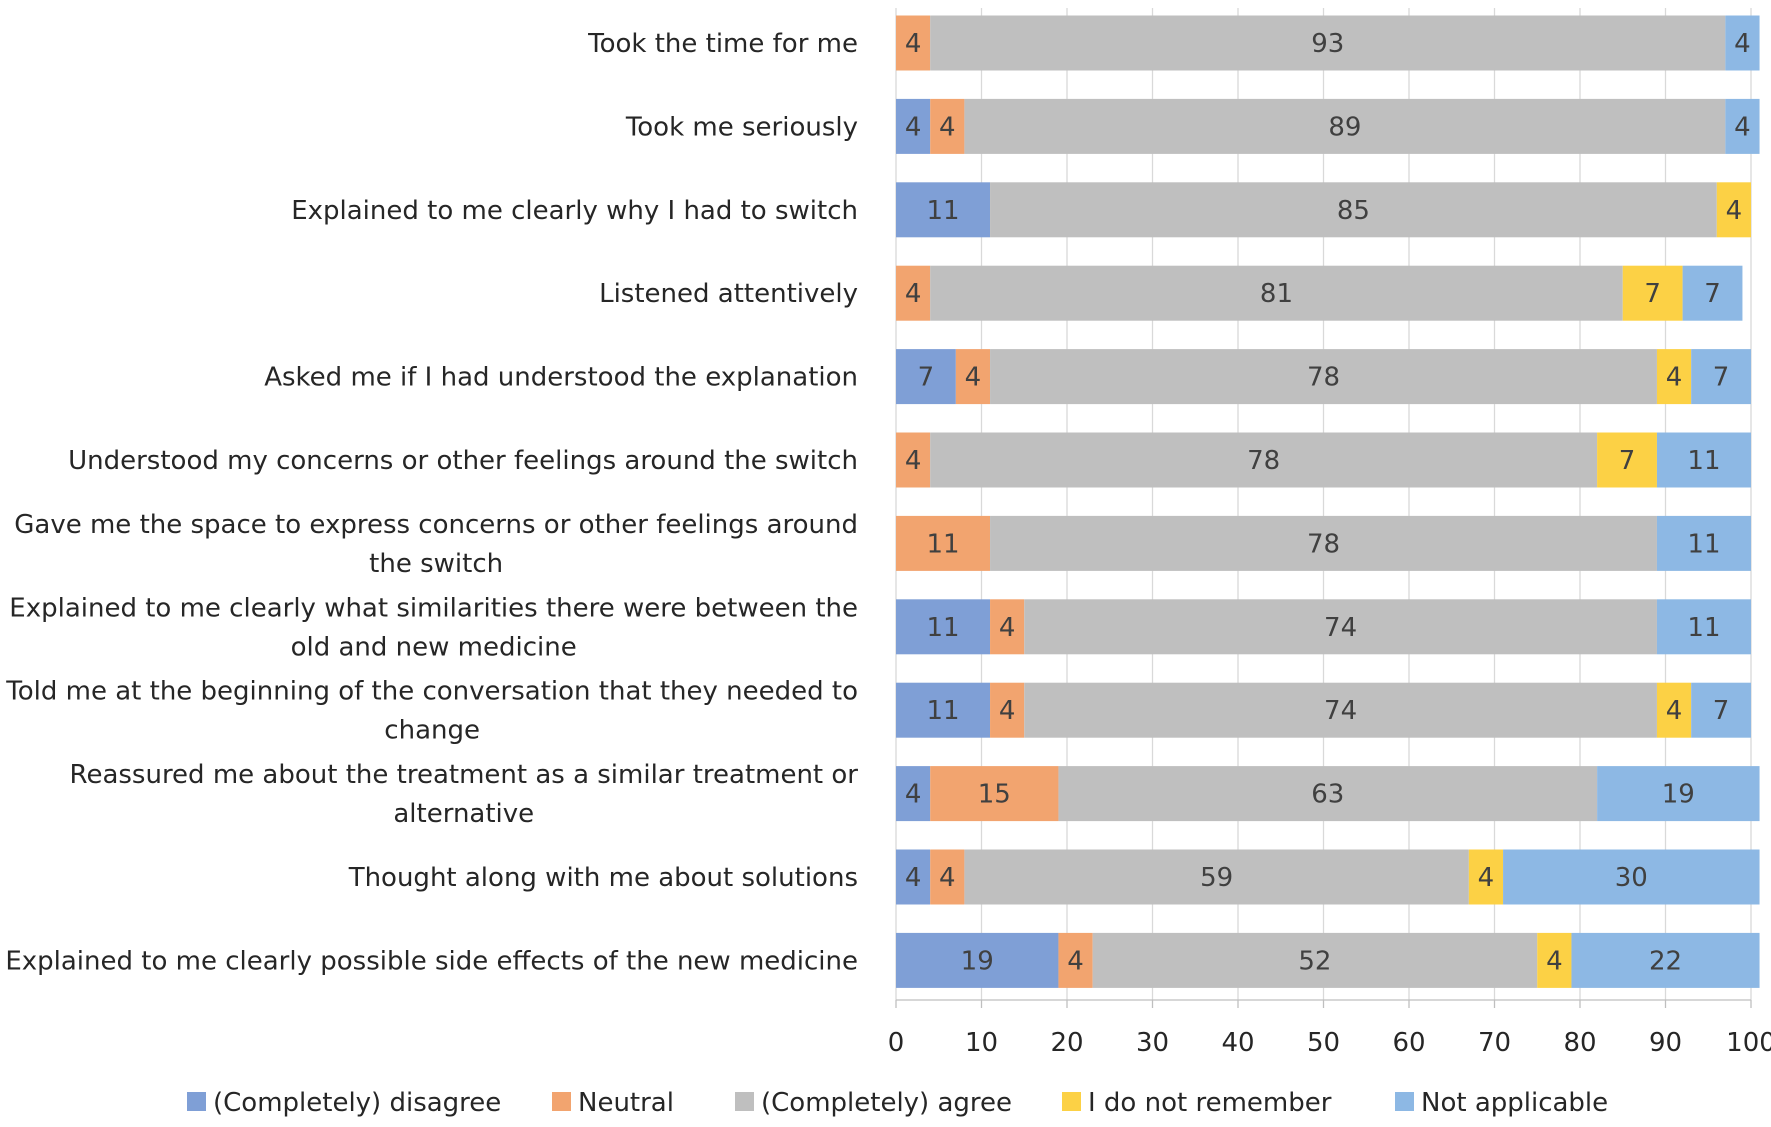  Describe the element at coordinates (1216, 878) in the screenshot. I see `data-label: 59` at that location.